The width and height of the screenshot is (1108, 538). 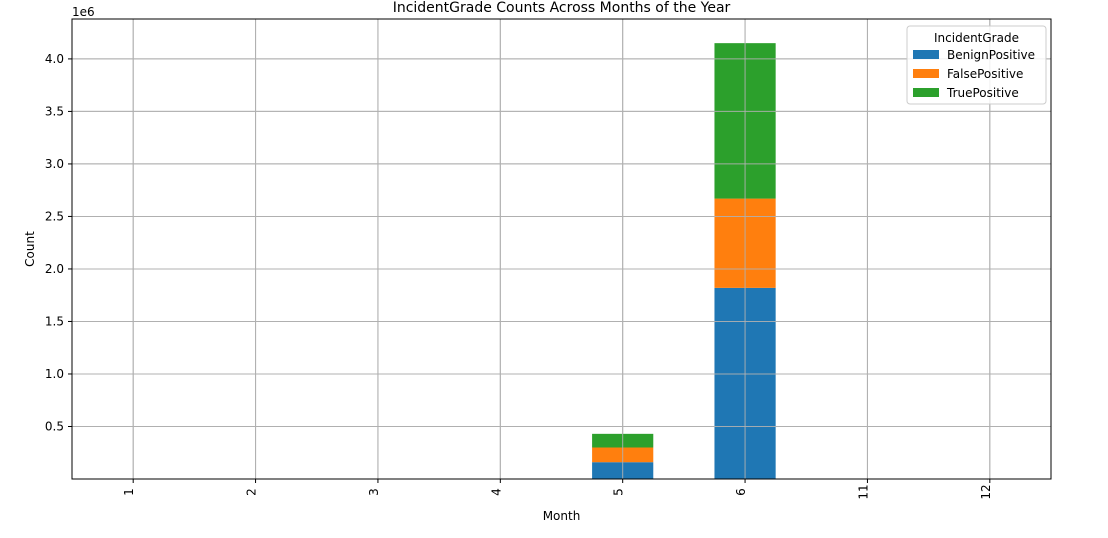 What do you see at coordinates (54, 59) in the screenshot?
I see `y-tick-label: 4.0` at bounding box center [54, 59].